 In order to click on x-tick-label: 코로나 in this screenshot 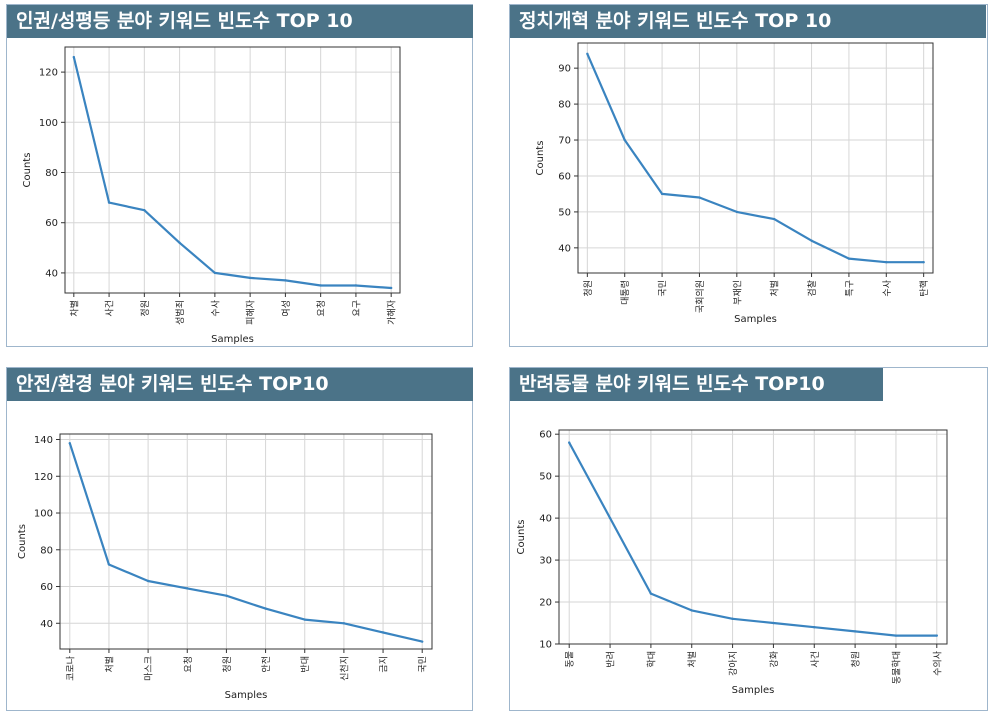, I will do `click(70, 668)`.